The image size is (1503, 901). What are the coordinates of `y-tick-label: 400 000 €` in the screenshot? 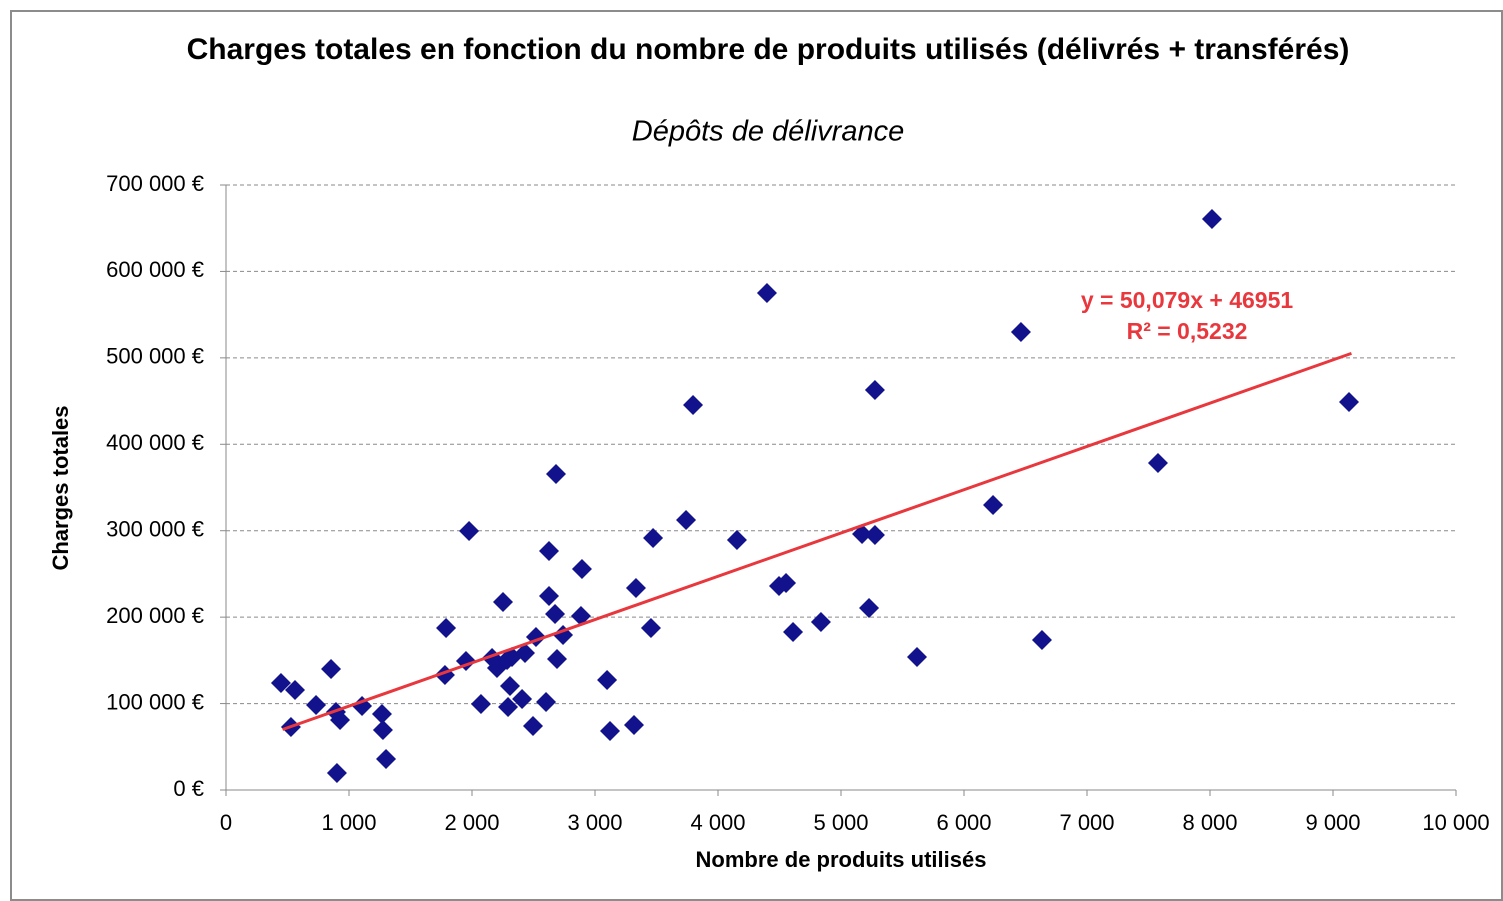 It's located at (155, 442).